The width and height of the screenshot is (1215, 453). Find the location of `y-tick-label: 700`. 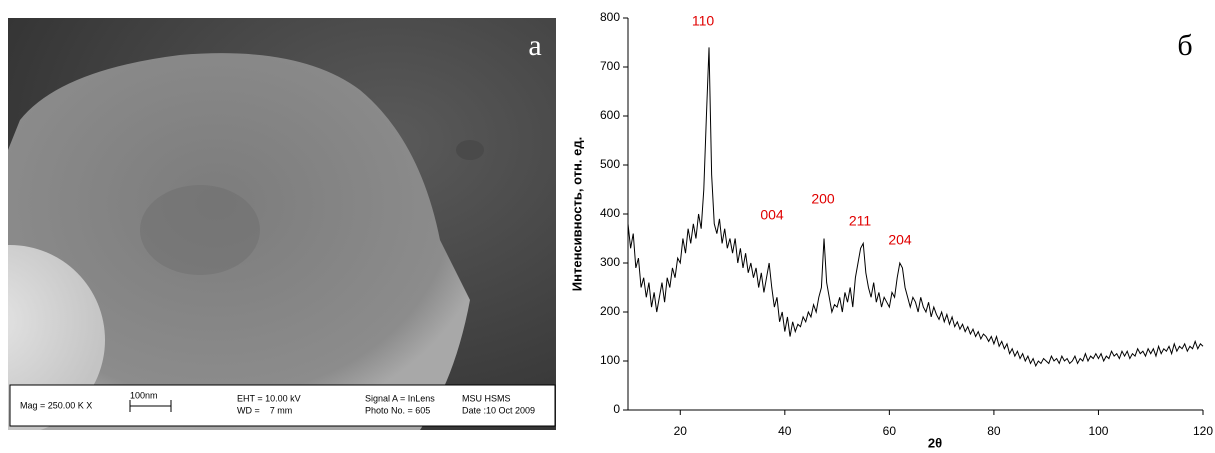

y-tick-label: 700 is located at coordinates (610, 66).